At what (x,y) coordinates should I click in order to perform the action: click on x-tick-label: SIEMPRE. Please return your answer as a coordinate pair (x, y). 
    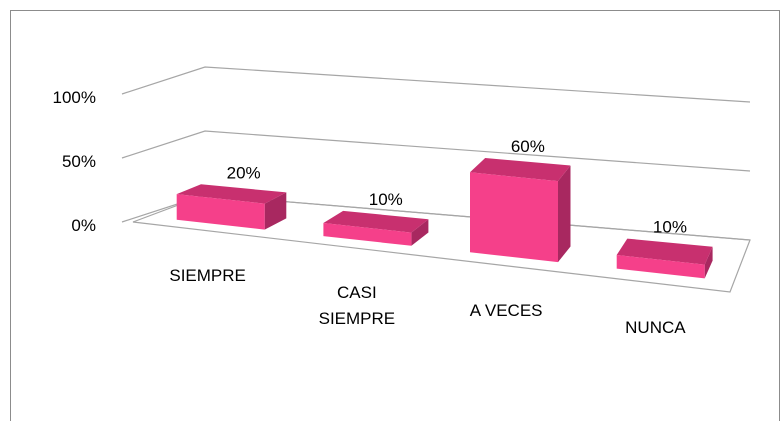
    Looking at the image, I should click on (207, 275).